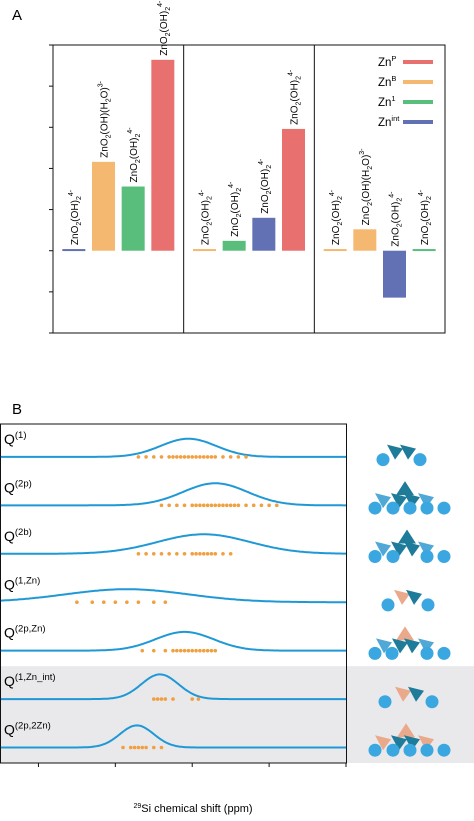 Image resolution: width=474 pixels, height=821 pixels. I want to click on row-shading, so click(237, 690).